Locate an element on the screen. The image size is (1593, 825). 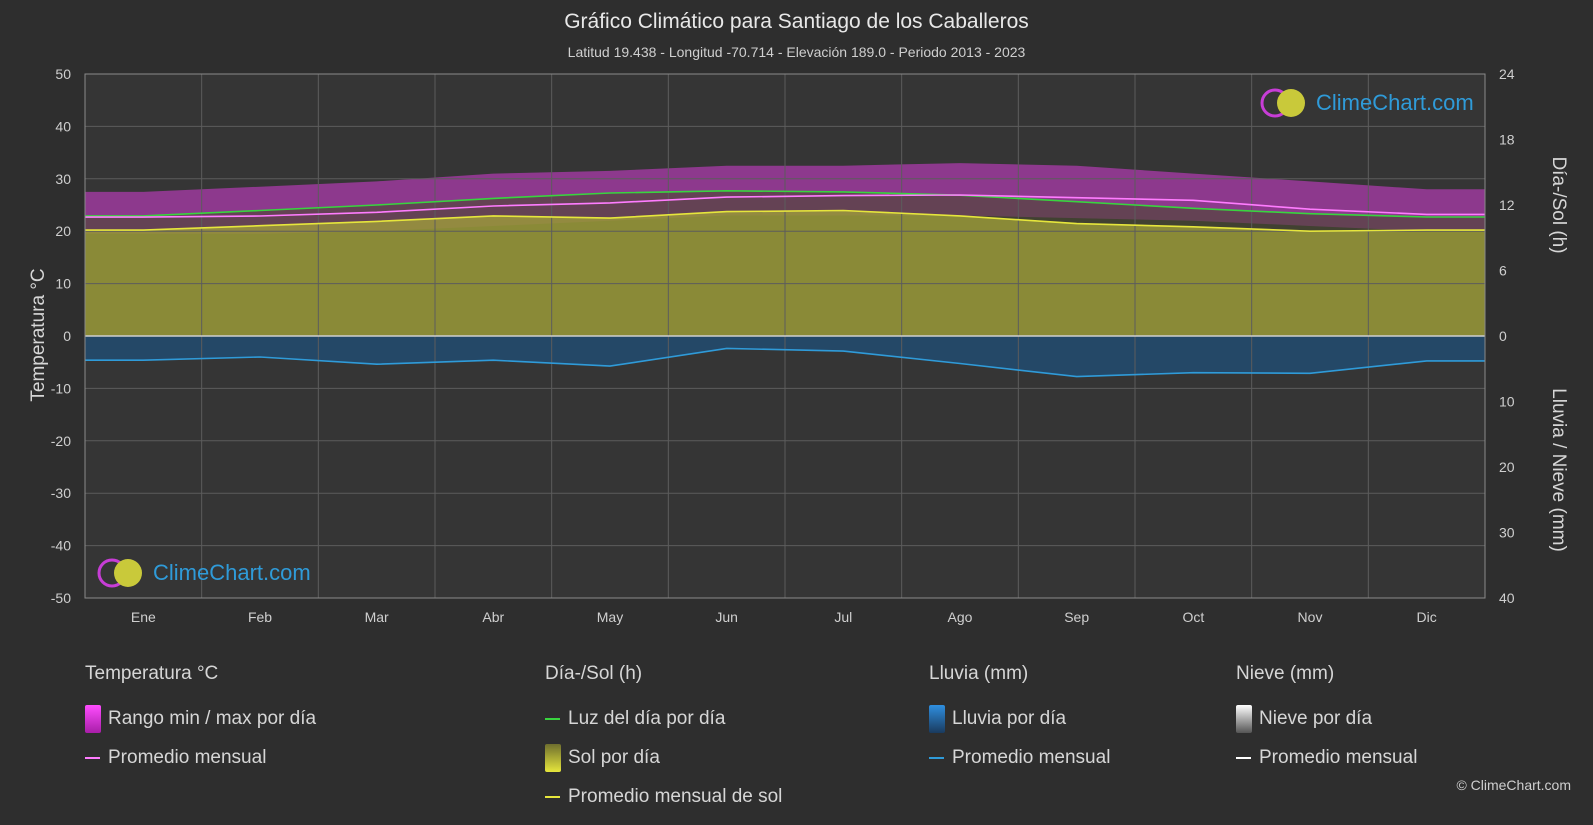
y-left-tick-label: -20 is located at coordinates (61, 441).